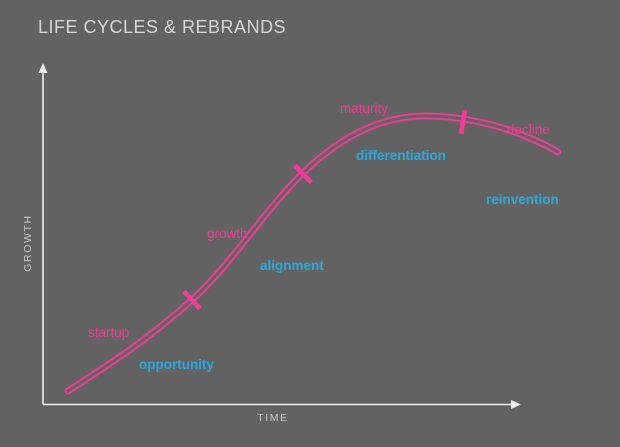  What do you see at coordinates (28, 242) in the screenshot?
I see `y-axis-label: GROWTH` at bounding box center [28, 242].